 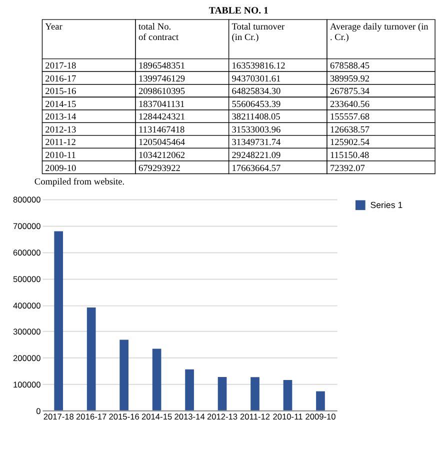 I want to click on text: 1896548351, so click(x=162, y=67).